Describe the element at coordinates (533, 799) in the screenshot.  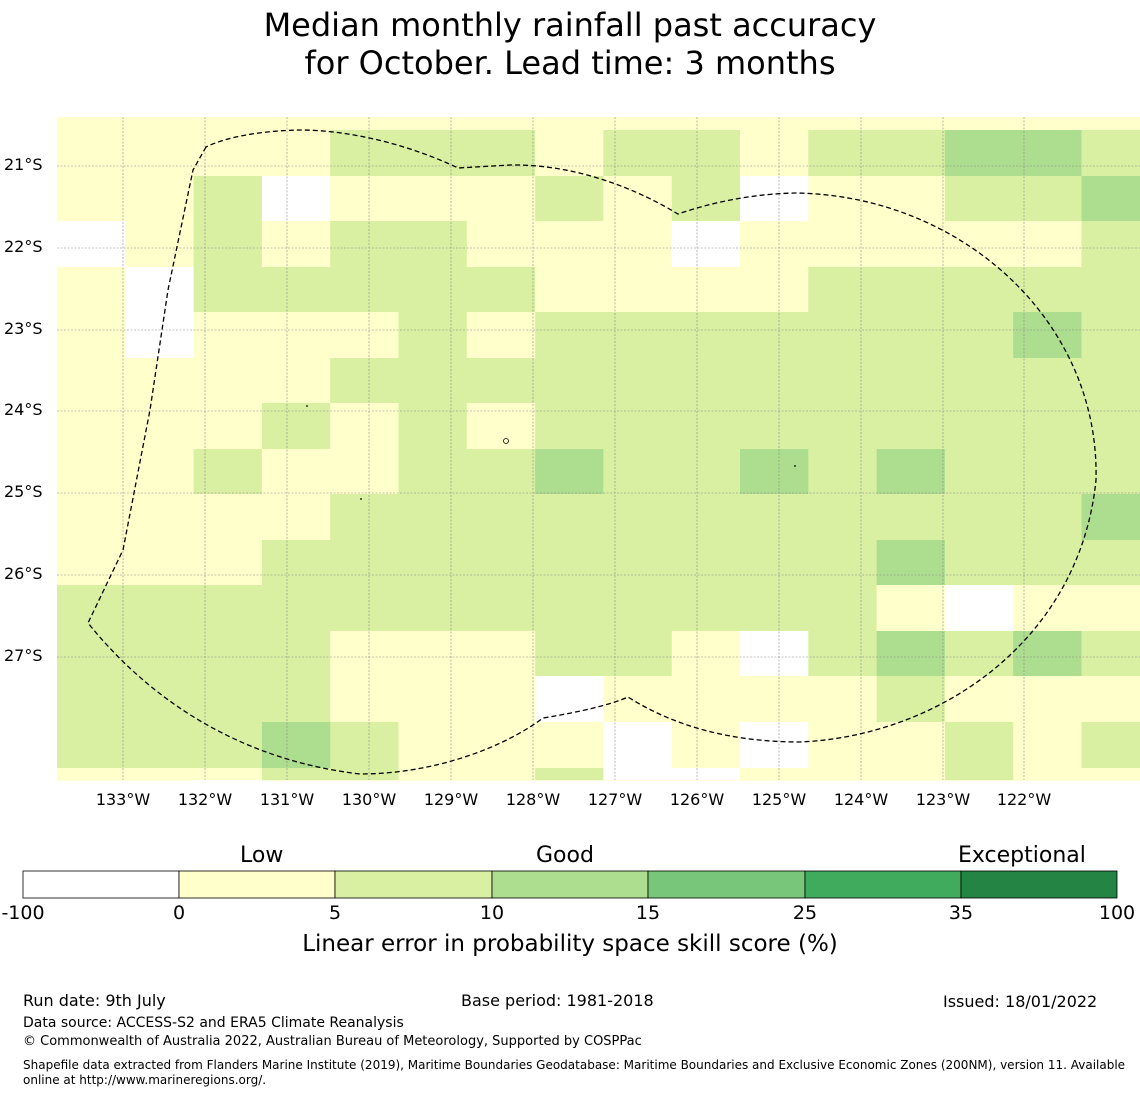
I see `longitude-label: 128°W` at that location.